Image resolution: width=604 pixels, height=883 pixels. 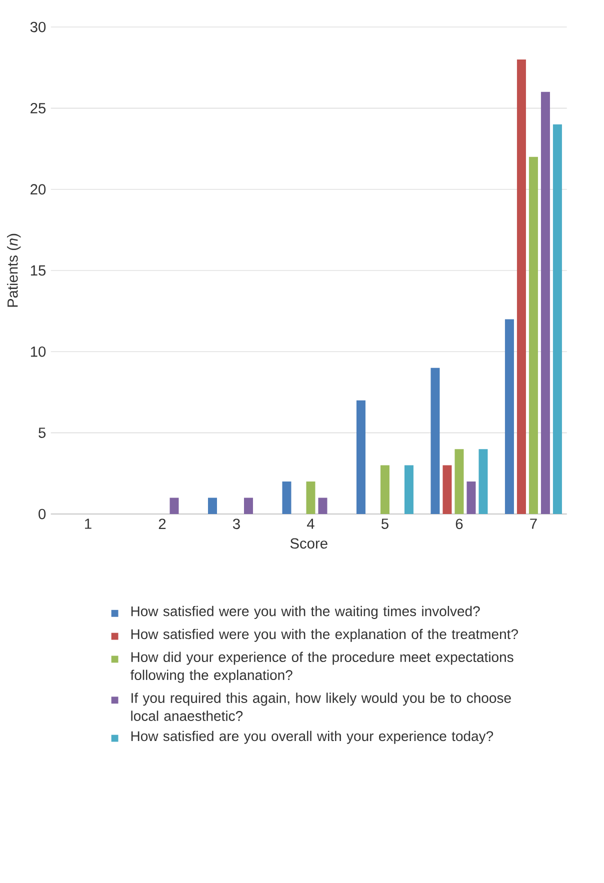 I want to click on x-tick-label: 1, so click(x=88, y=523).